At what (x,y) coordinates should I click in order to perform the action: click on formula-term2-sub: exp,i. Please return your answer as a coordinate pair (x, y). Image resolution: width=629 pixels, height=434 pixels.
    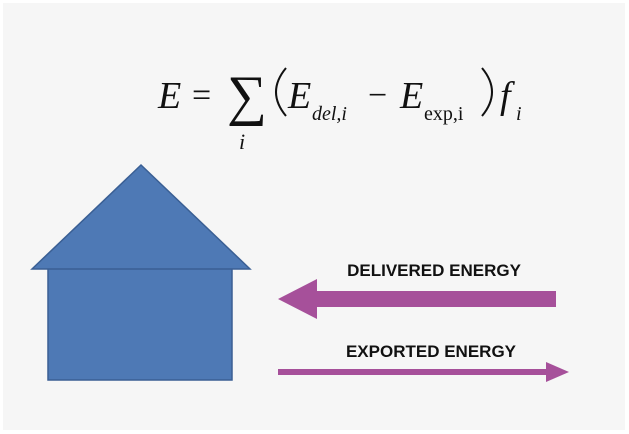
    Looking at the image, I should click on (444, 114).